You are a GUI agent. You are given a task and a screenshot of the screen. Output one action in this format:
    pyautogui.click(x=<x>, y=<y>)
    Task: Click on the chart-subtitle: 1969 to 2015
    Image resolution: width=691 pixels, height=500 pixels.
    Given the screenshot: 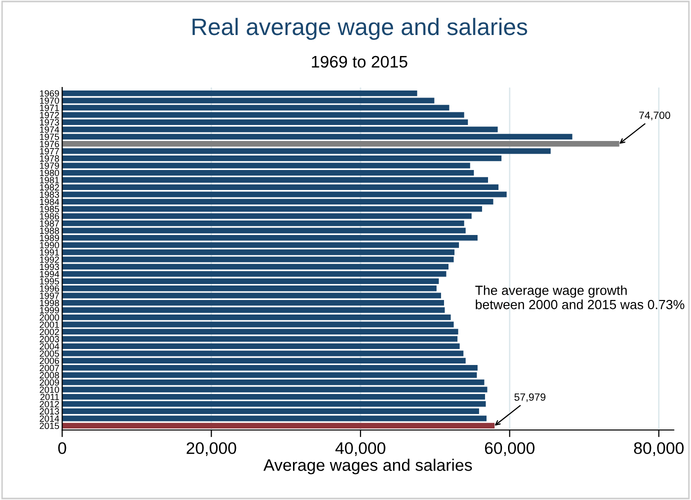 What is the action you would take?
    pyautogui.click(x=360, y=62)
    